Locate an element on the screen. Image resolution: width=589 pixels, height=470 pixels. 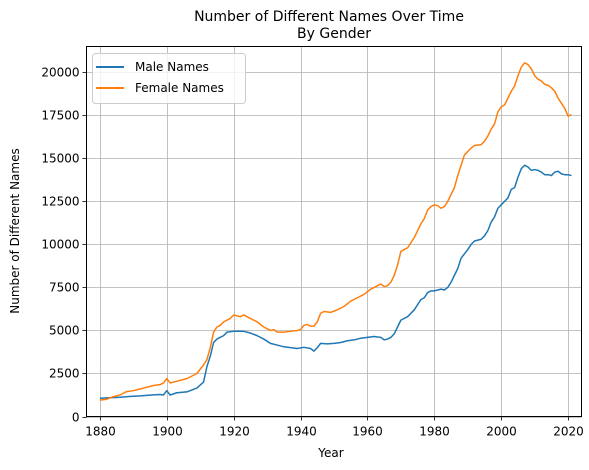
chart-title: Number of Different Names Over Time is located at coordinates (329, 17).